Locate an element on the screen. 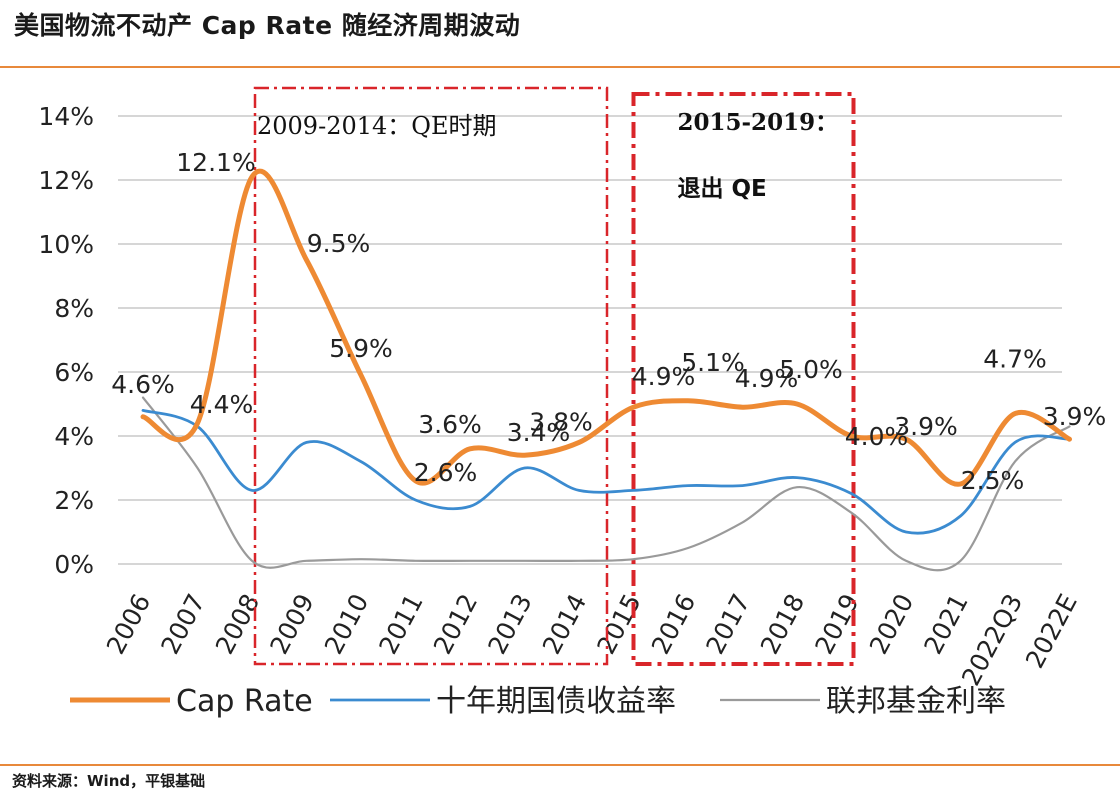 Image resolution: width=1120 pixels, height=796 pixels. data-label: 4.7% is located at coordinates (1015, 359).